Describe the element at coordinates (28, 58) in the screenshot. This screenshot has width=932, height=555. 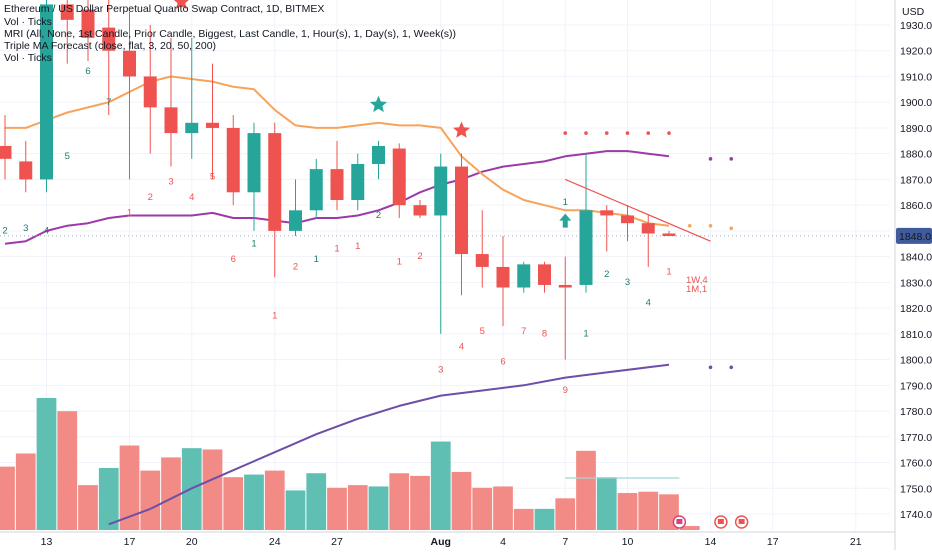
I see `legend-volume-2: Vol · Ticks` at that location.